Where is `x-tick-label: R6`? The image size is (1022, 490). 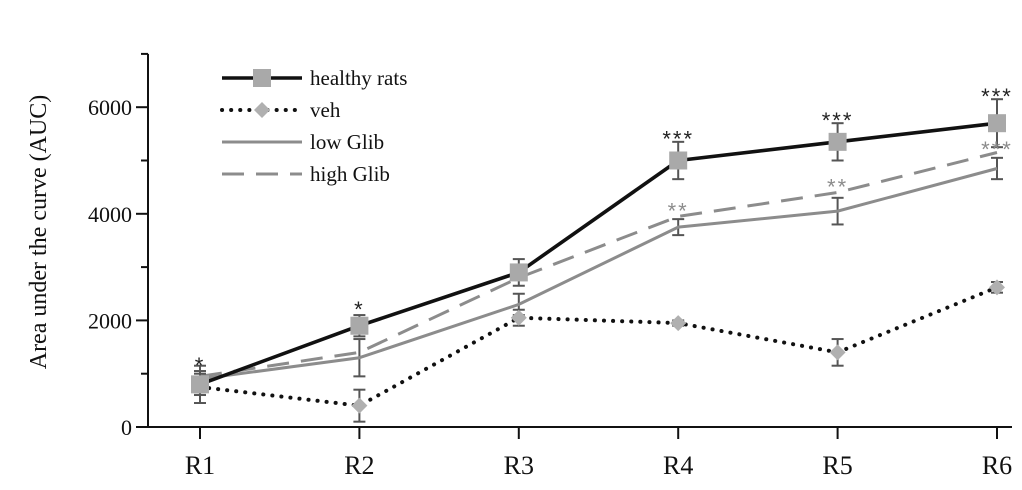 x-tick-label: R6 is located at coordinates (997, 465).